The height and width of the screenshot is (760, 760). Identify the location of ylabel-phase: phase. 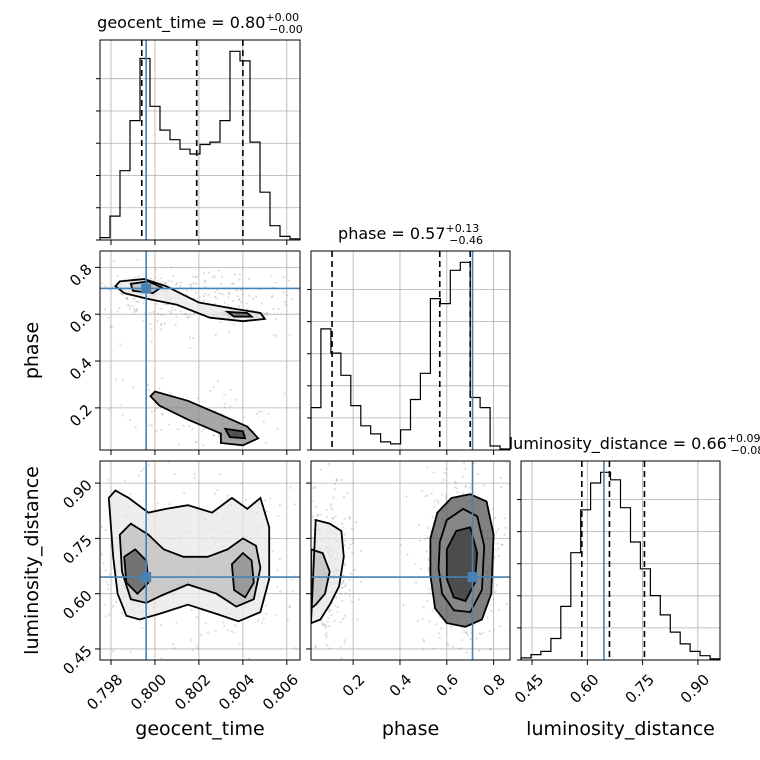
(32, 350).